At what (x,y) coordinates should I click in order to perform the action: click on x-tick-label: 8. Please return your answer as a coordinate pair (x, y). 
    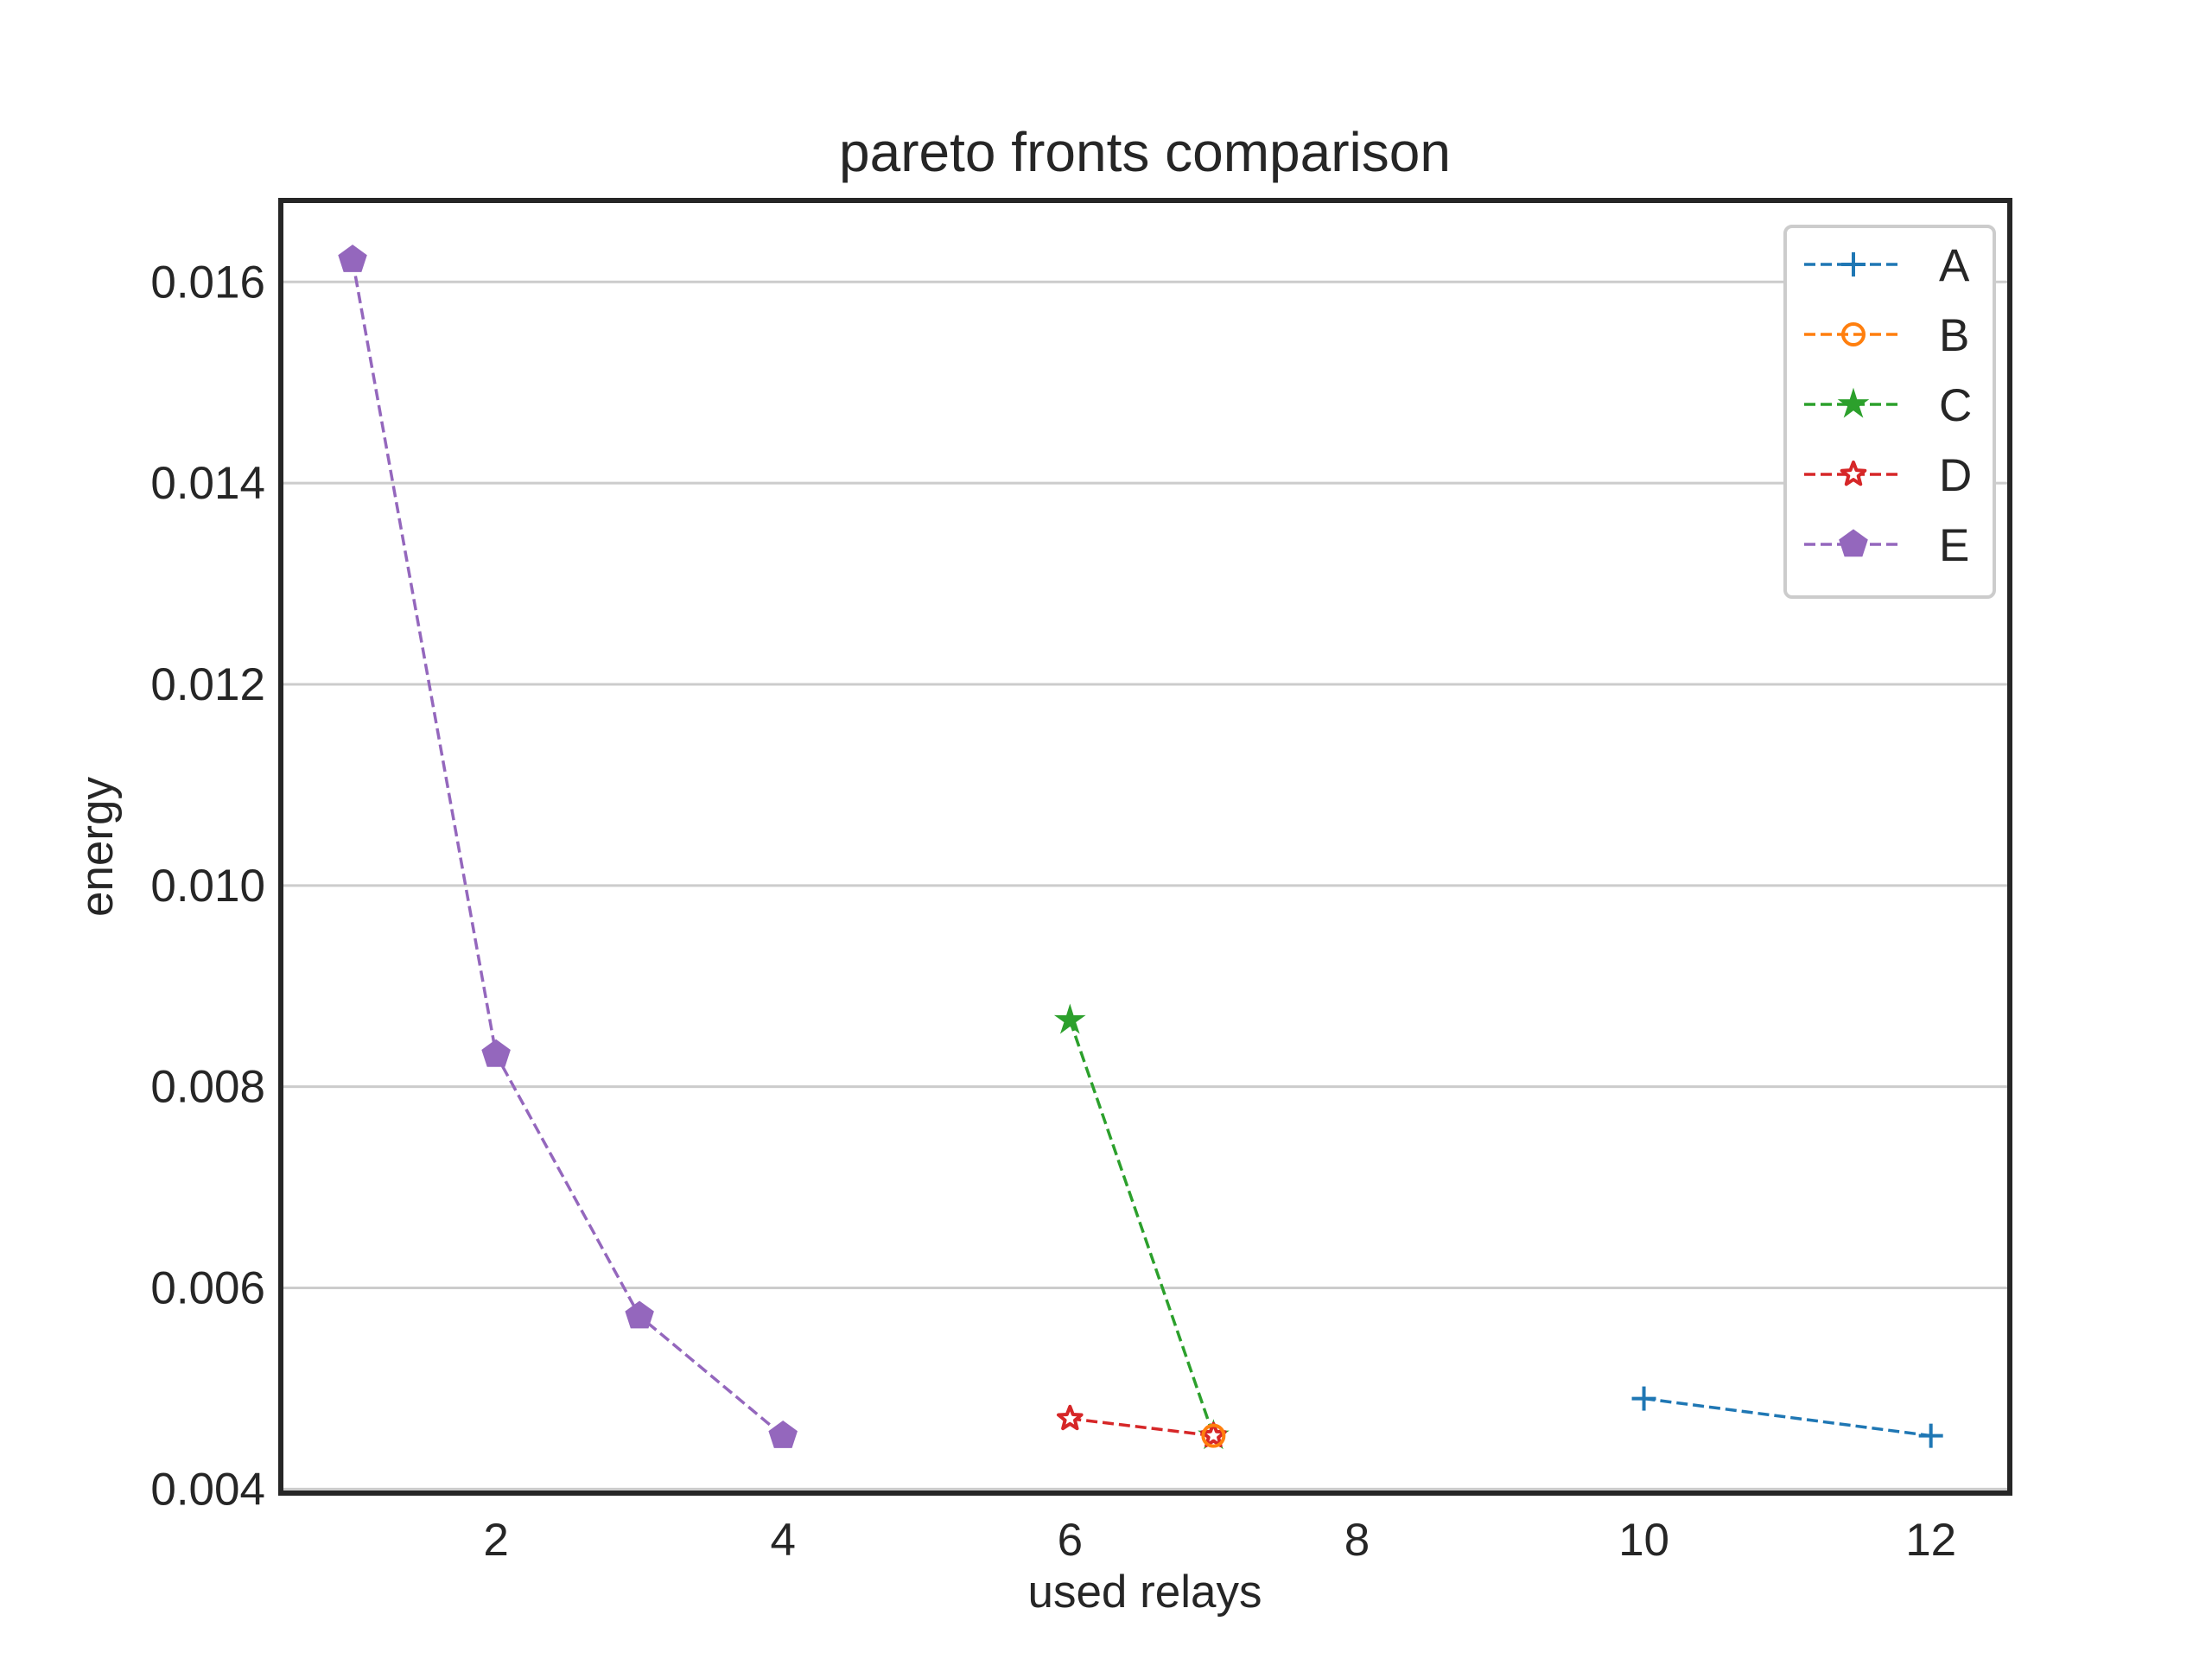
    Looking at the image, I should click on (1357, 1540).